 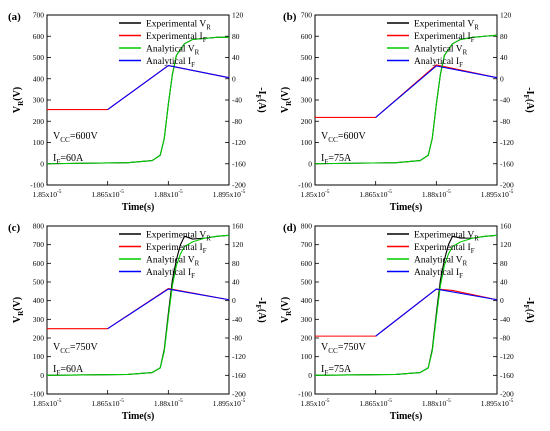 What do you see at coordinates (236, 36) in the screenshot?
I see `y-right-tick-label: 80` at bounding box center [236, 36].